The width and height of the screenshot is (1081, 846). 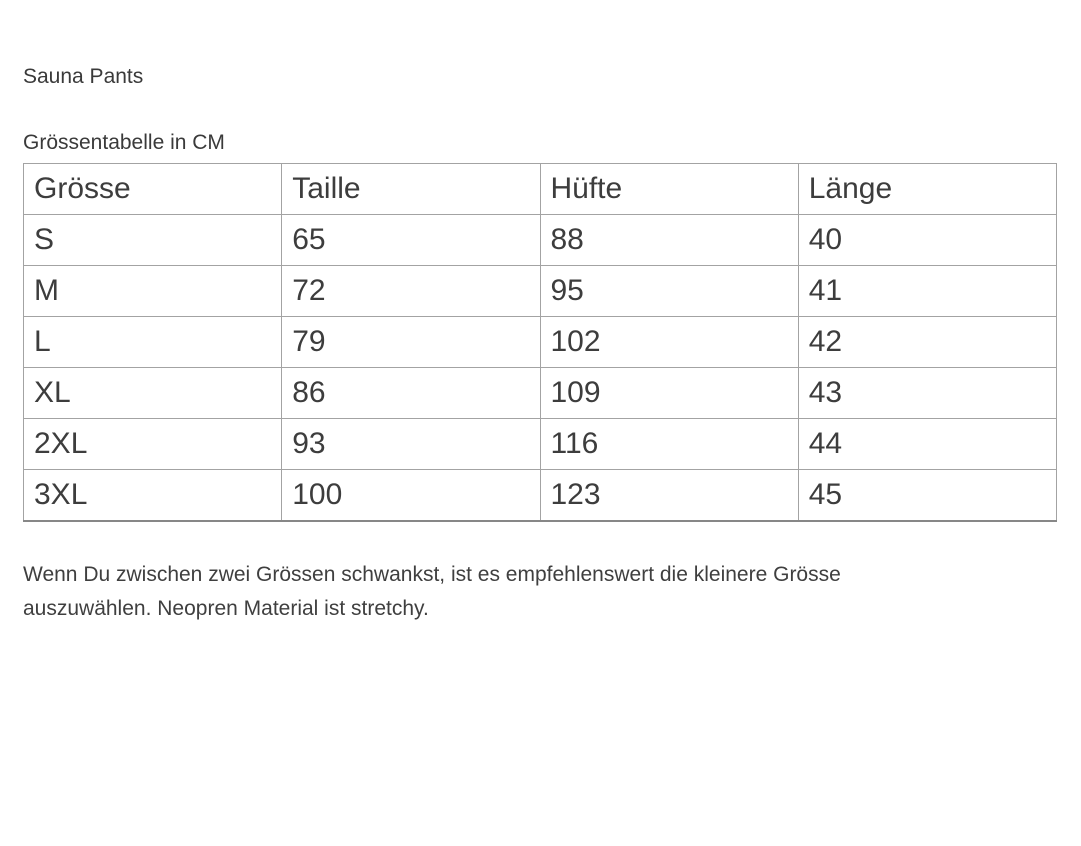 I want to click on table-row-xl: XL 86 109 43, so click(x=540, y=393).